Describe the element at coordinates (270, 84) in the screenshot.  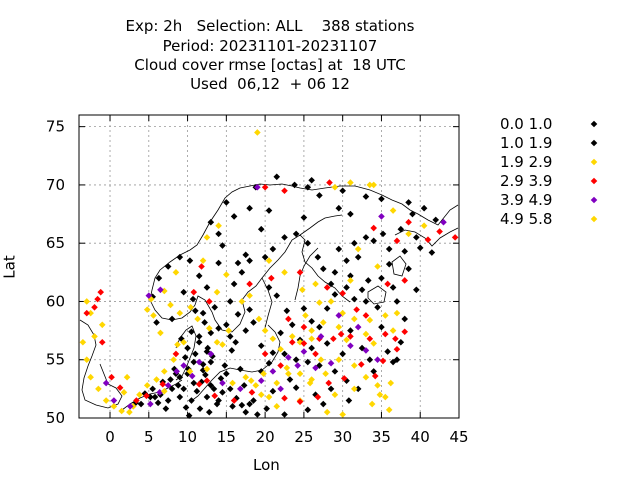
I see `title-line-4: Used 06,12 + 06 12` at that location.